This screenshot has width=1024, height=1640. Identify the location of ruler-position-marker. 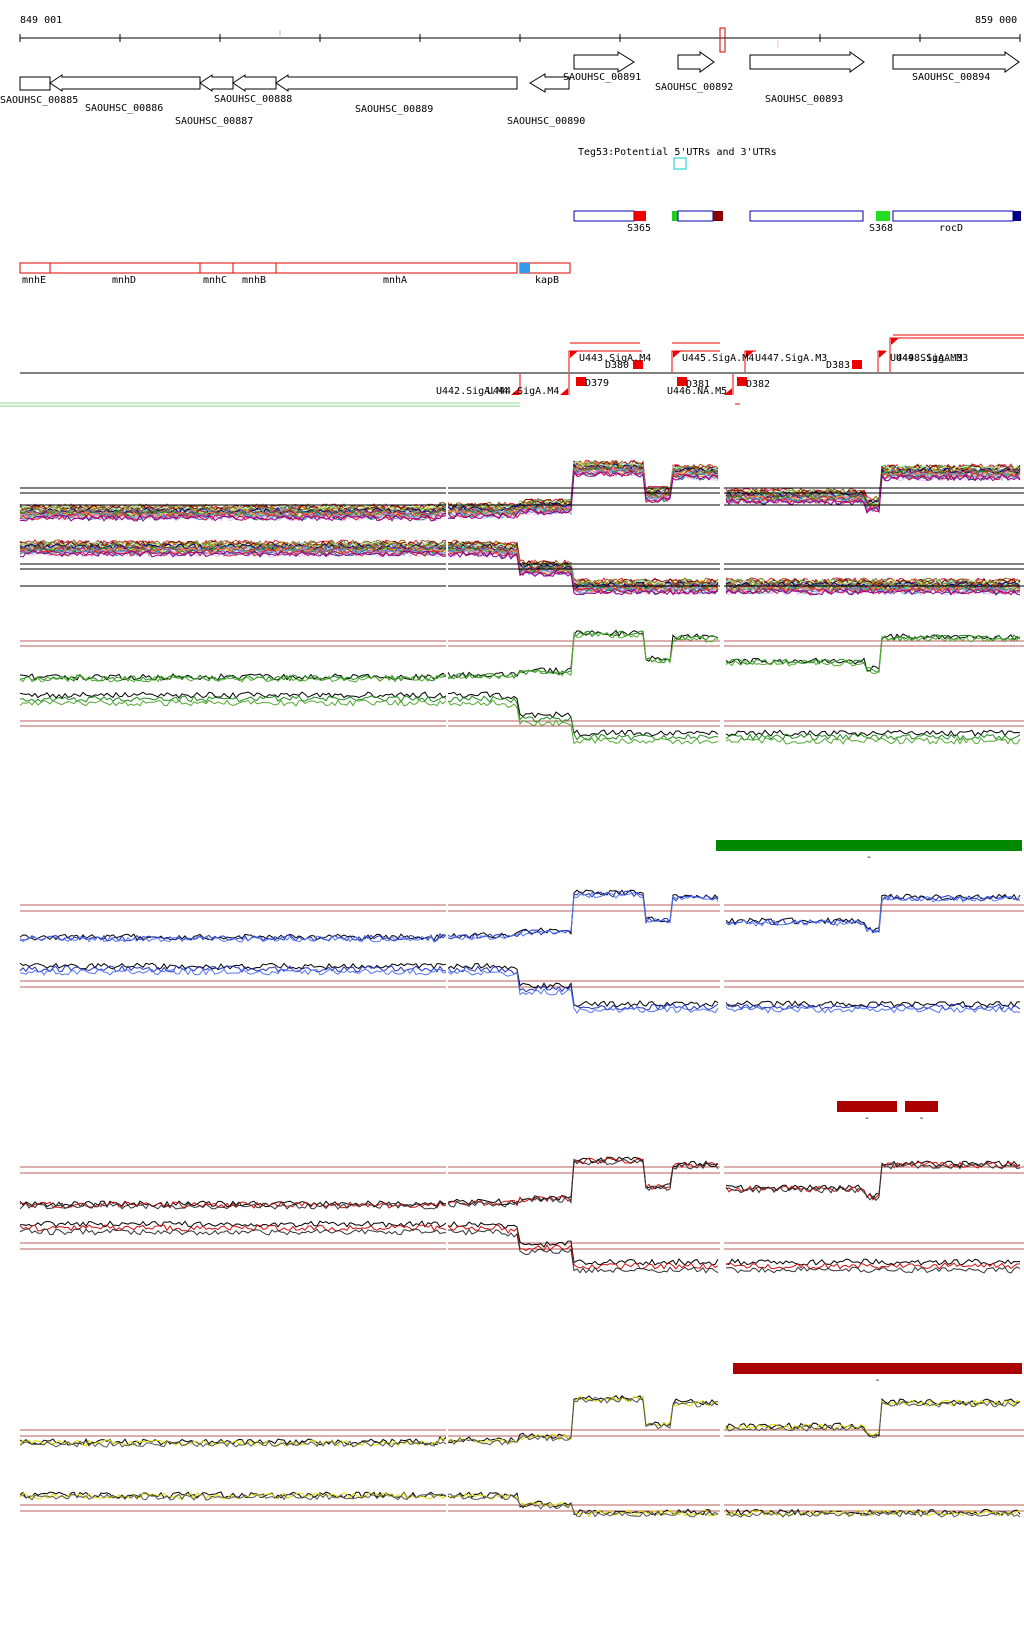
(722, 40).